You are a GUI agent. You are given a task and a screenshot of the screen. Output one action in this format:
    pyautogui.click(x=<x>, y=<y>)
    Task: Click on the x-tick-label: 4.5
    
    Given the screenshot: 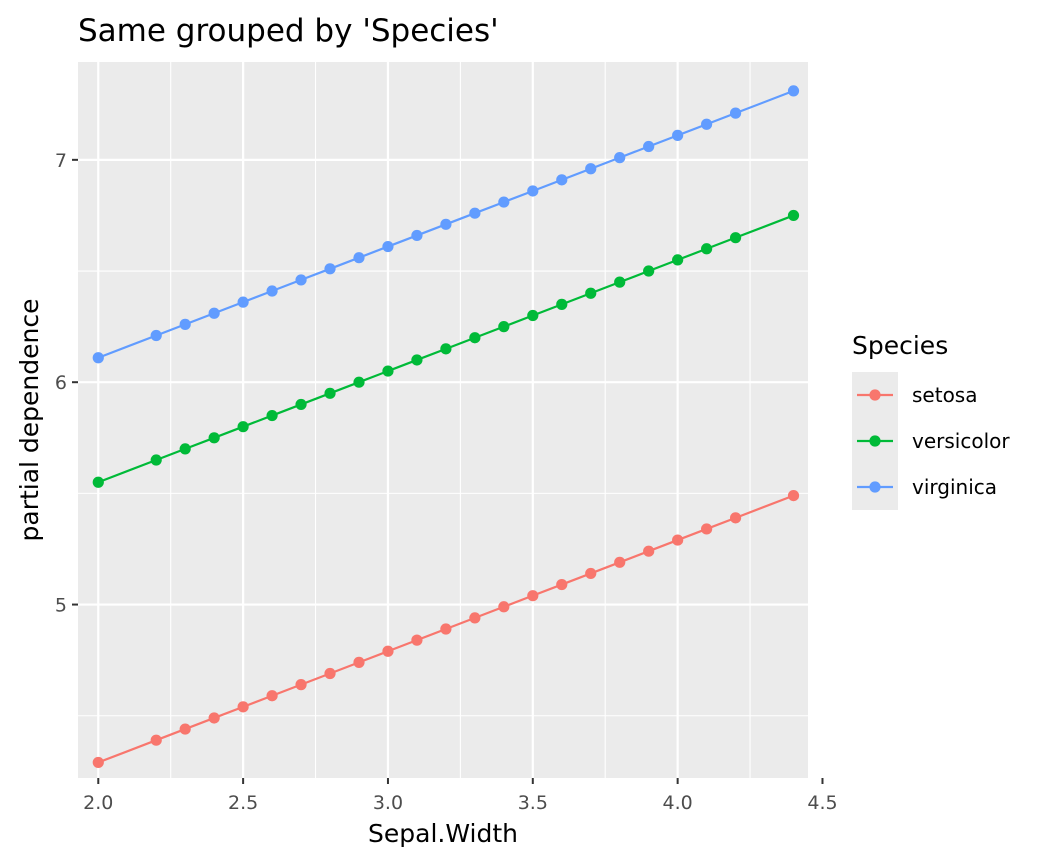 What is the action you would take?
    pyautogui.click(x=822, y=803)
    